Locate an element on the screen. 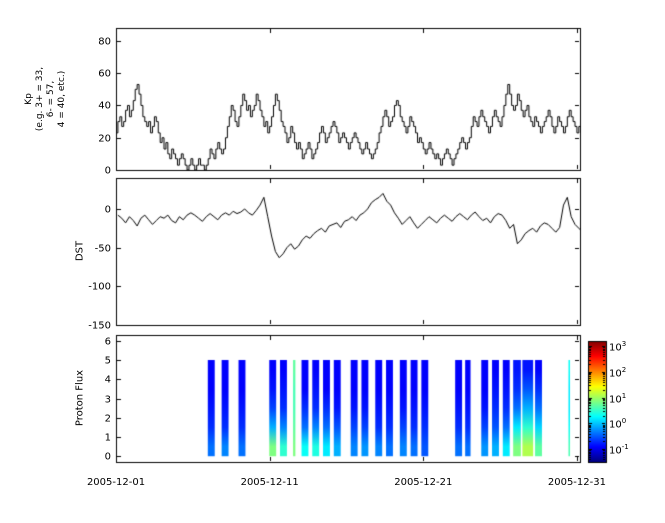 Image resolution: width=665 pixels, height=523 pixels. kp-axis-label: Kp (e.g. 3+ = 33, 6- = 57, 4 = 40, etc.) is located at coordinates (46, 99).